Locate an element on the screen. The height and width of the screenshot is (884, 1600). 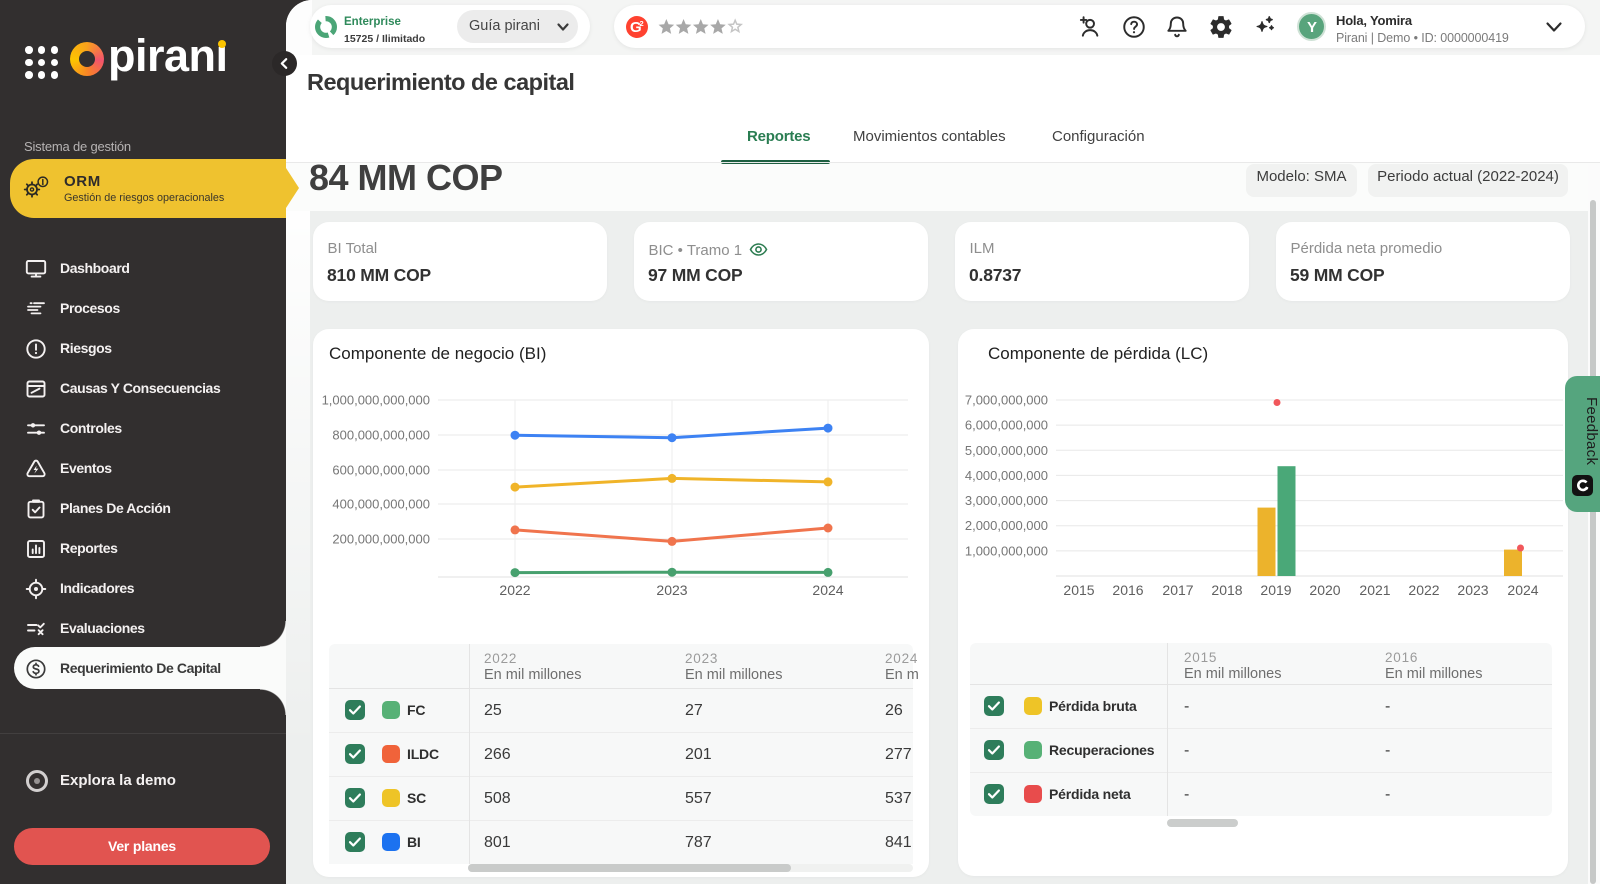
svg-text: 7,000,000,000 is located at coordinates (1006, 400).